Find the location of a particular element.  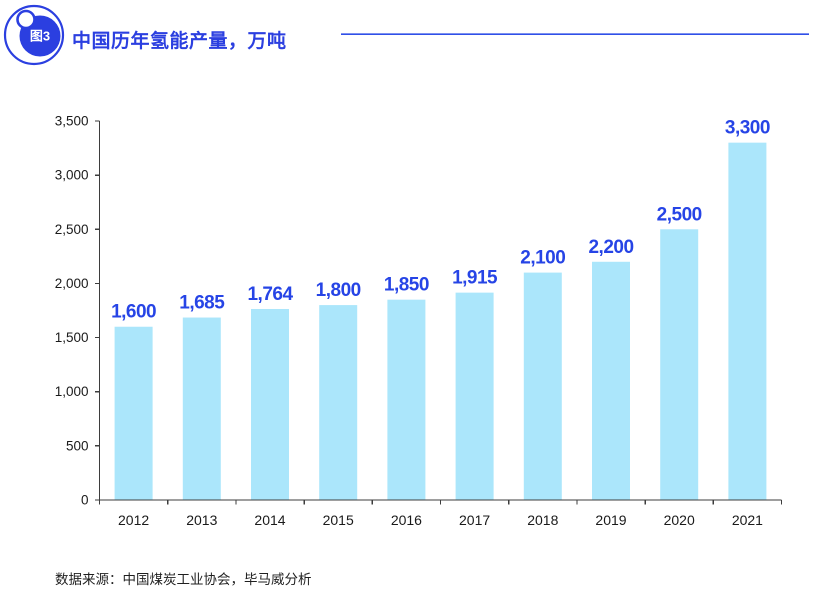

x-tick-label: 2012 is located at coordinates (133, 520).